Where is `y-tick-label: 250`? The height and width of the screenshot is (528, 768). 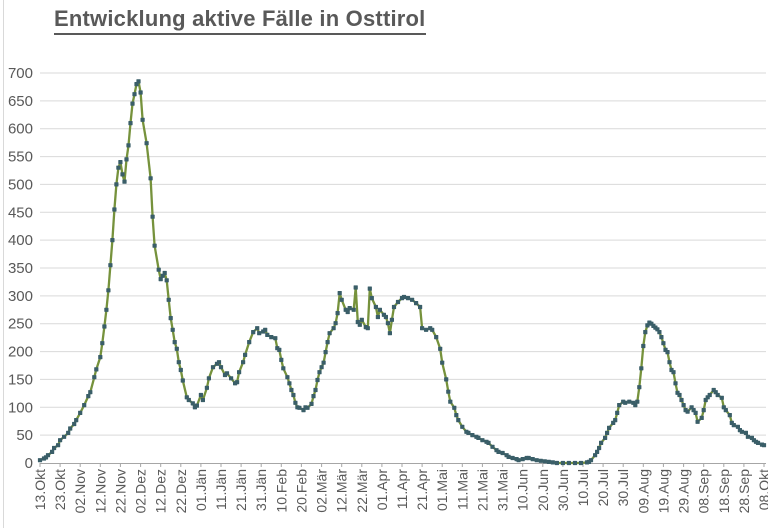
y-tick-label: 250 is located at coordinates (20, 324).